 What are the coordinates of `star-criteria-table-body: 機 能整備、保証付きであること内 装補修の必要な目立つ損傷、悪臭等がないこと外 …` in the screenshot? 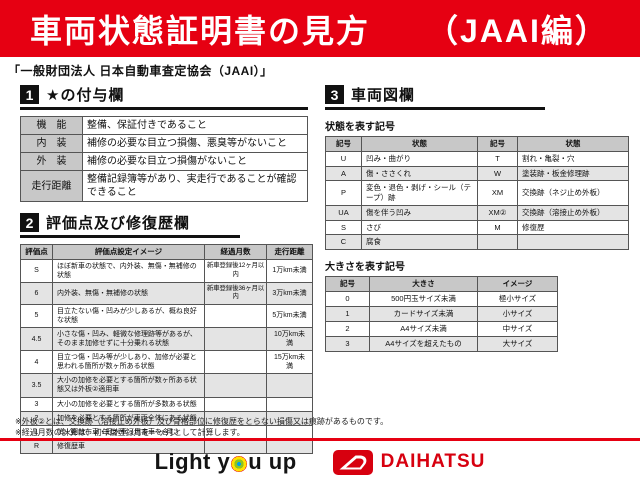 It's located at (164, 159).